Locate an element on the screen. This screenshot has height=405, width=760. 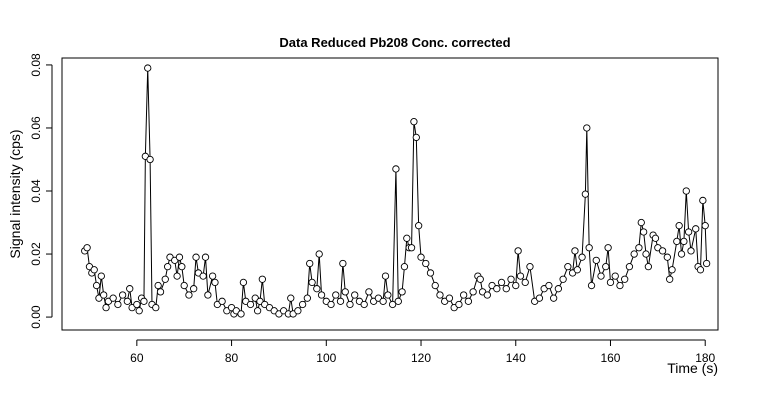
x-tick-label: 160 is located at coordinates (610, 358).